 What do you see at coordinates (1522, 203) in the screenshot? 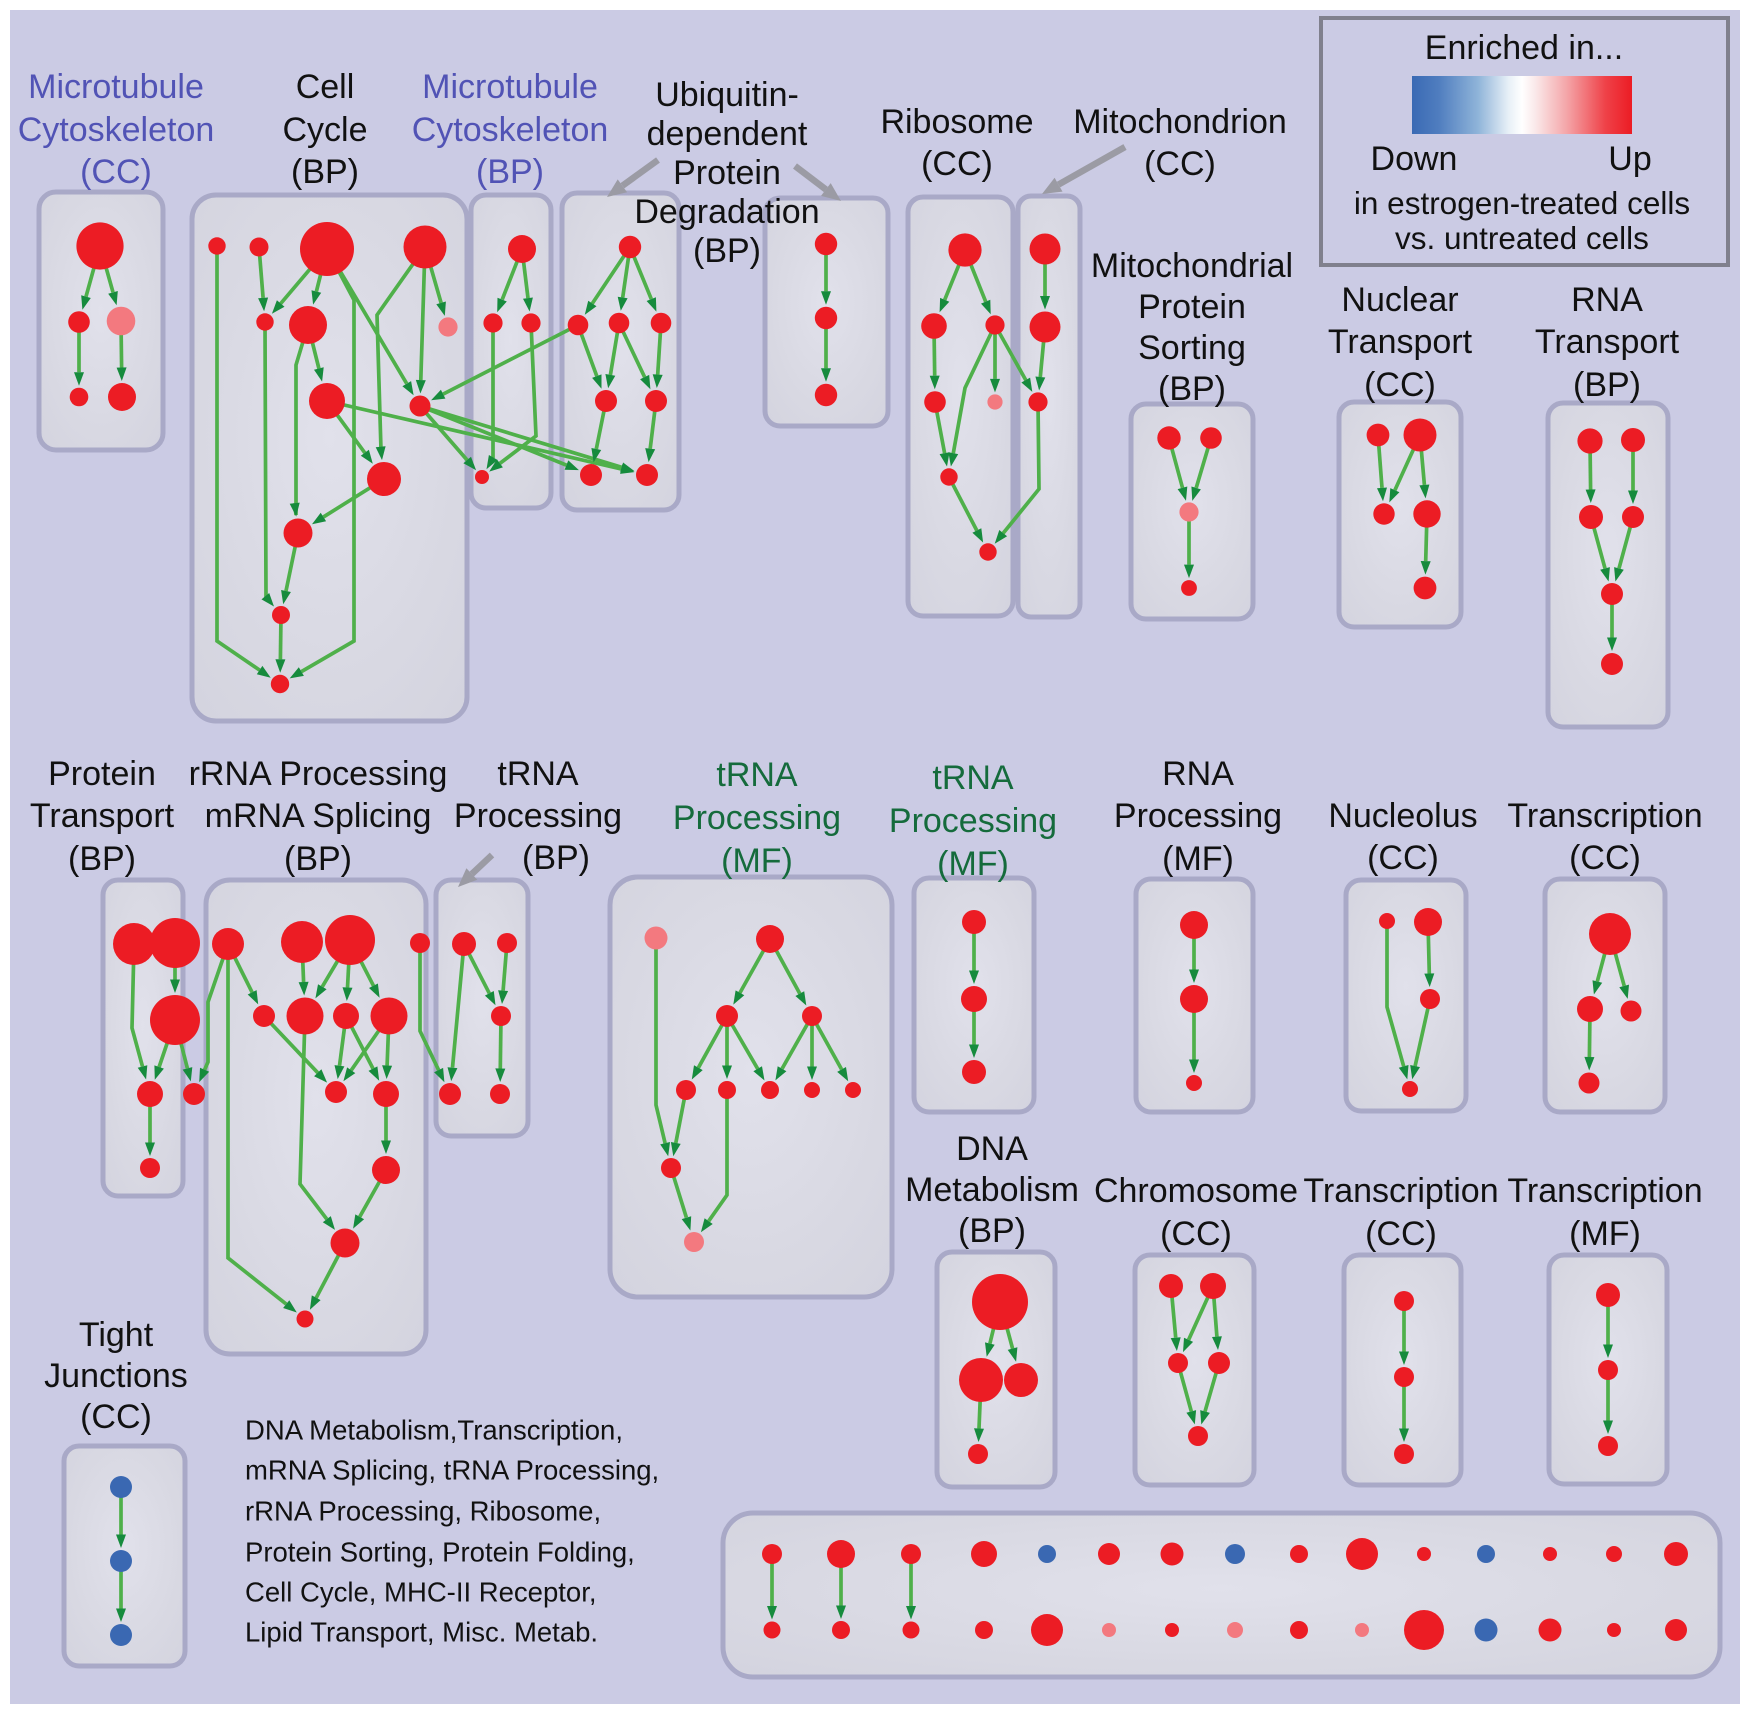
I see `svg-text: in estrogen-treated cells` at bounding box center [1522, 203].